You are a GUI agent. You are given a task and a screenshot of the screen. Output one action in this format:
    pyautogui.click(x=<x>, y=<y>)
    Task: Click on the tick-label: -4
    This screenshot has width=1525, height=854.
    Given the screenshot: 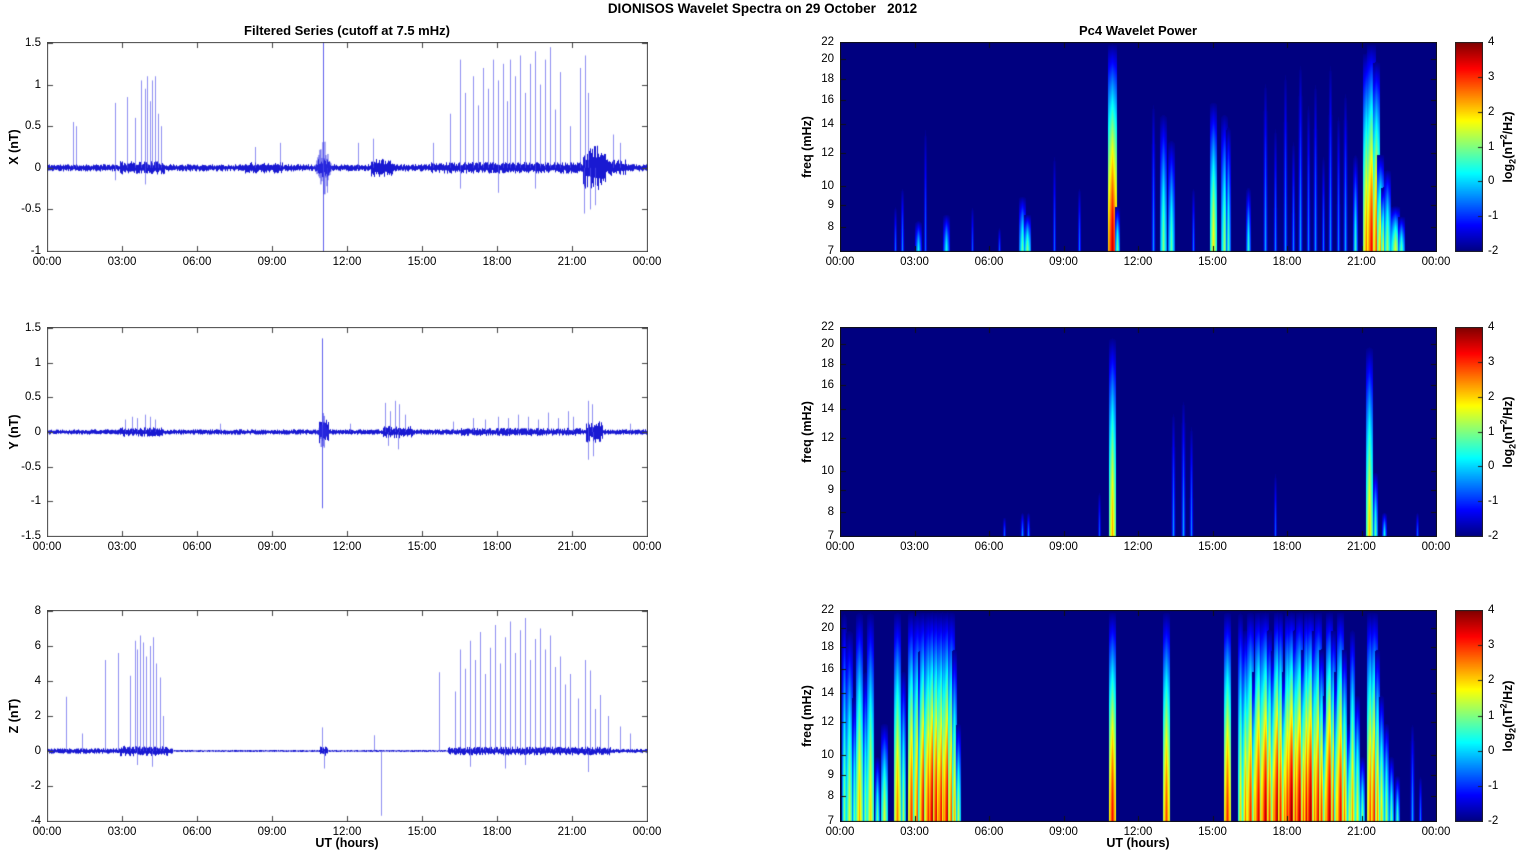 What is the action you would take?
    pyautogui.click(x=35, y=821)
    